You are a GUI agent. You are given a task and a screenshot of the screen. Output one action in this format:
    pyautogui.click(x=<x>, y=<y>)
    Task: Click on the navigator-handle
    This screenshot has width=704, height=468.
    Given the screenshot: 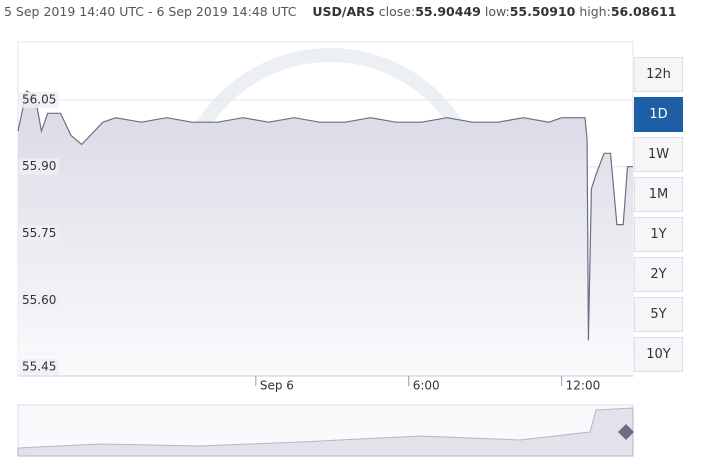 What is the action you would take?
    pyautogui.click(x=626, y=432)
    